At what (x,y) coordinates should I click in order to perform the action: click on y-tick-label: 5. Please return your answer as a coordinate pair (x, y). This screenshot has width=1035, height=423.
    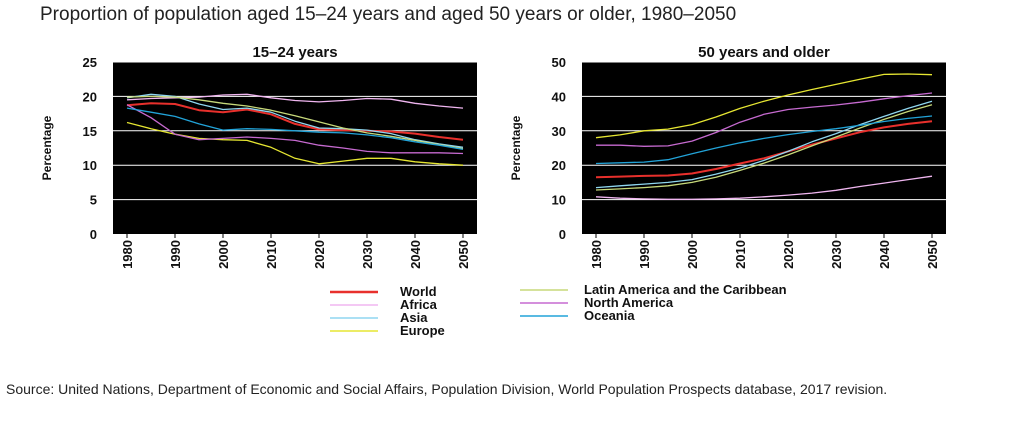
    Looking at the image, I should click on (93, 200).